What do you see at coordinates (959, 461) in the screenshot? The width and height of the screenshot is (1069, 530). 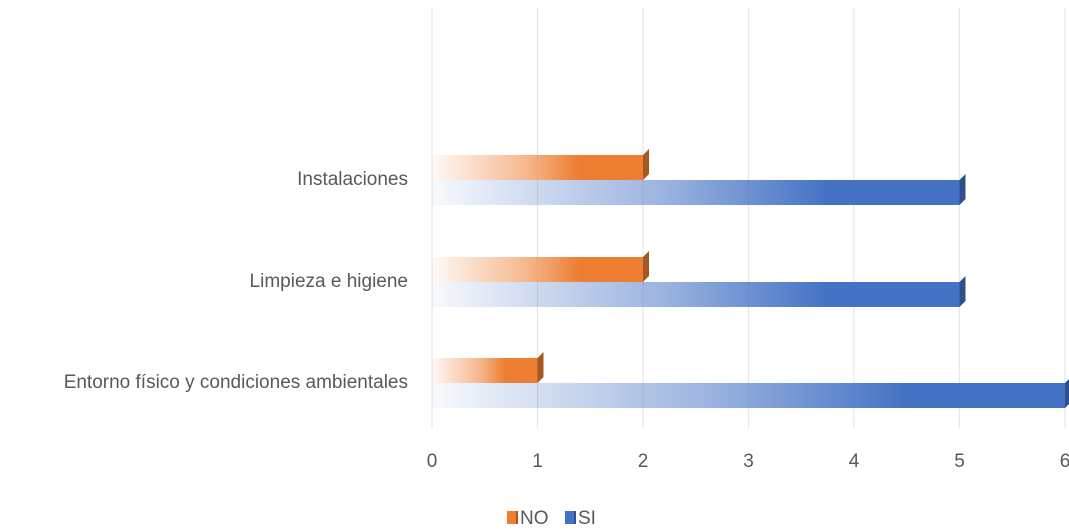 I see `x-tick-label: 5` at bounding box center [959, 461].